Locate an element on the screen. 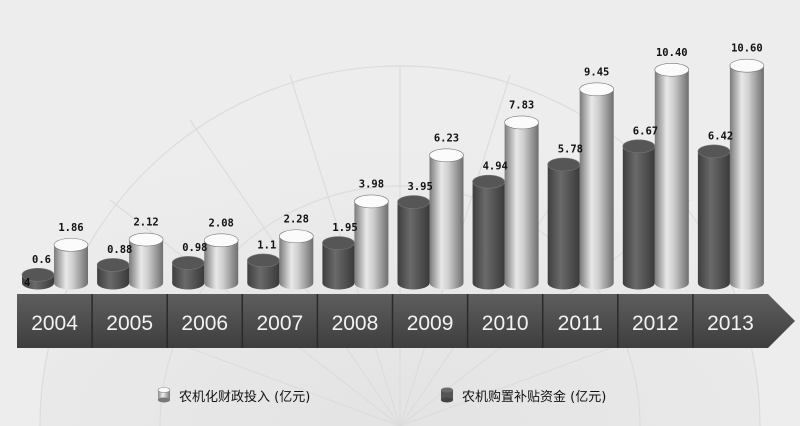 This screenshot has width=800, height=426. data-label-fiscal-2012: 10.40 is located at coordinates (672, 53).